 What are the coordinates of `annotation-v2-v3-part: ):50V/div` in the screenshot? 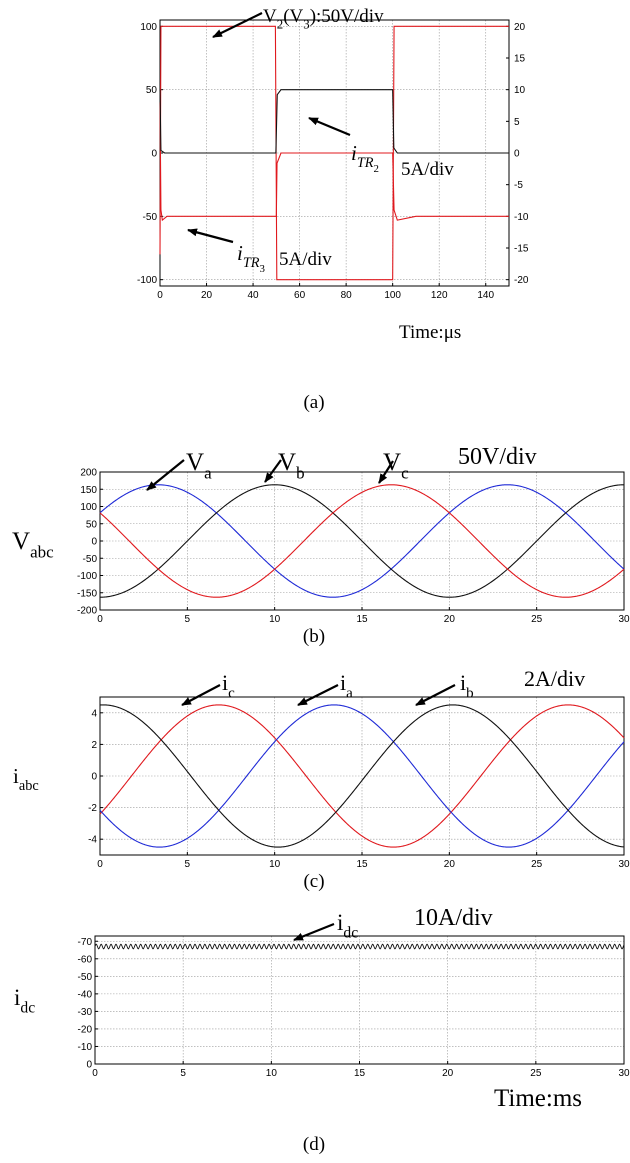 It's located at (347, 16).